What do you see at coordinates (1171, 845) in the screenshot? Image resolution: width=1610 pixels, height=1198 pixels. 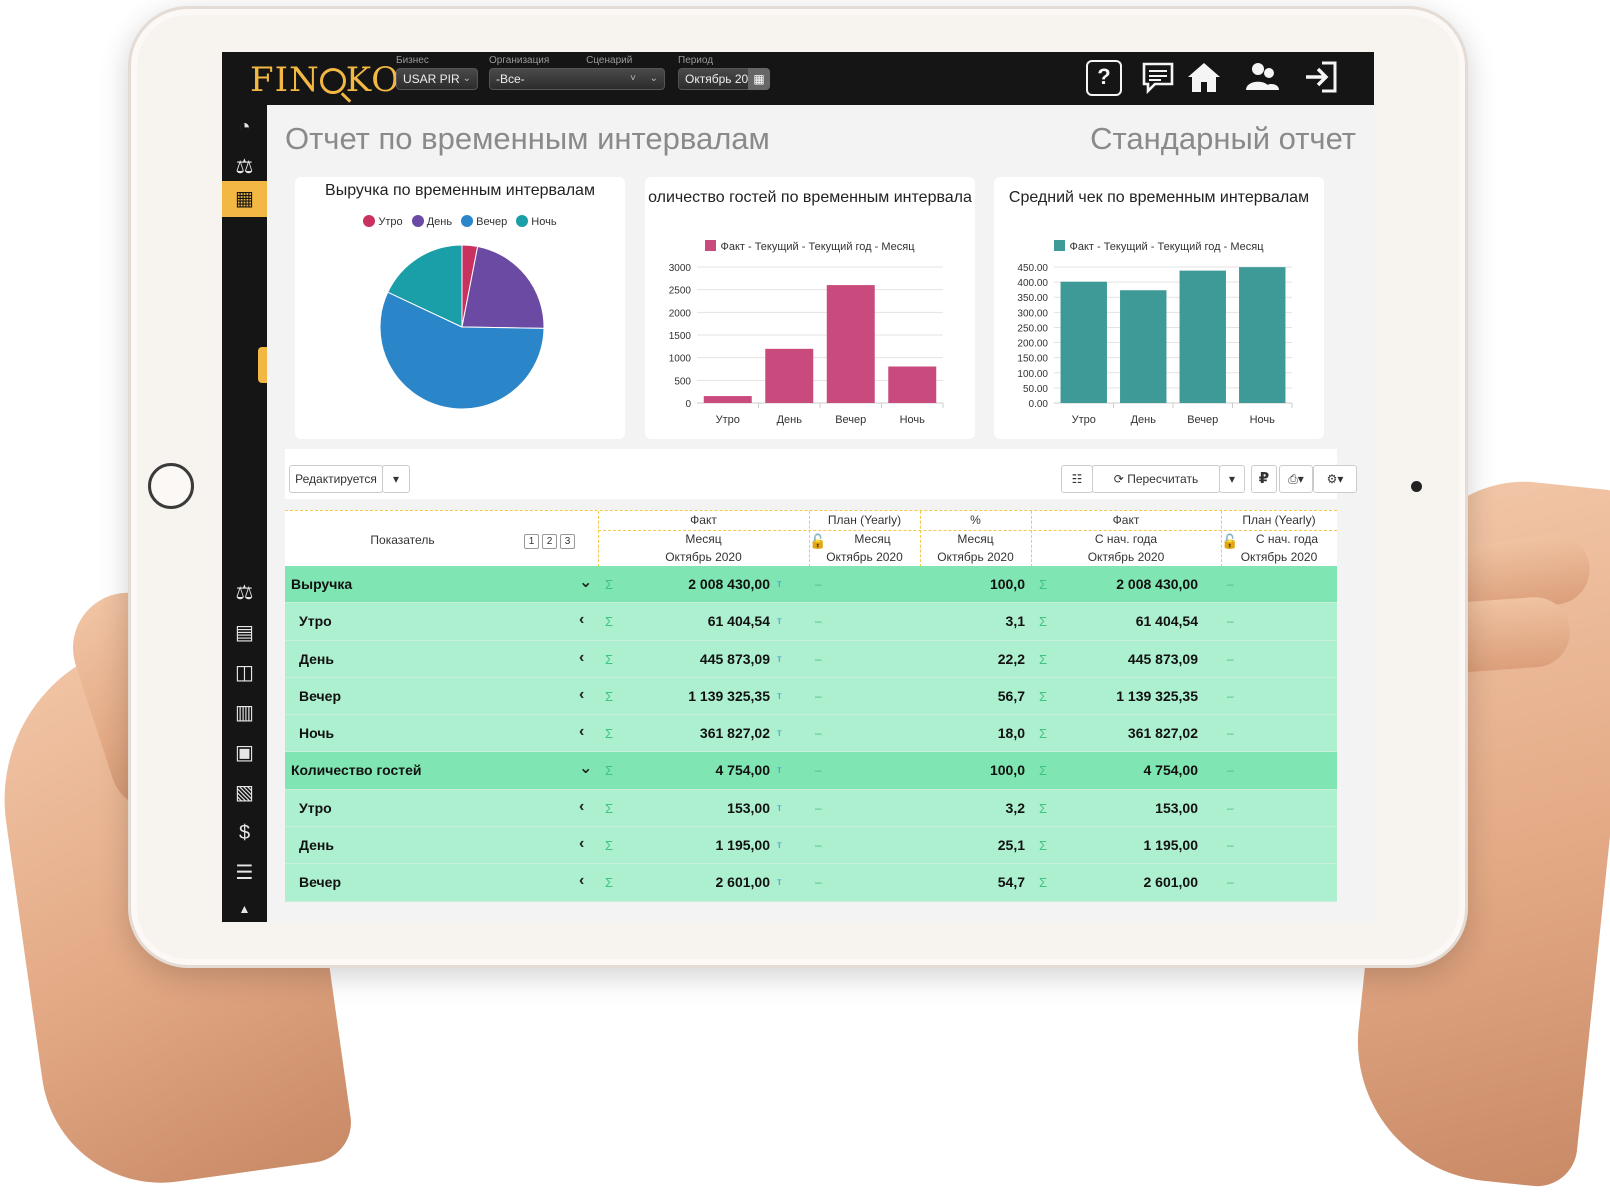 I see `fact-ytd-value: 1 195,00` at bounding box center [1171, 845].